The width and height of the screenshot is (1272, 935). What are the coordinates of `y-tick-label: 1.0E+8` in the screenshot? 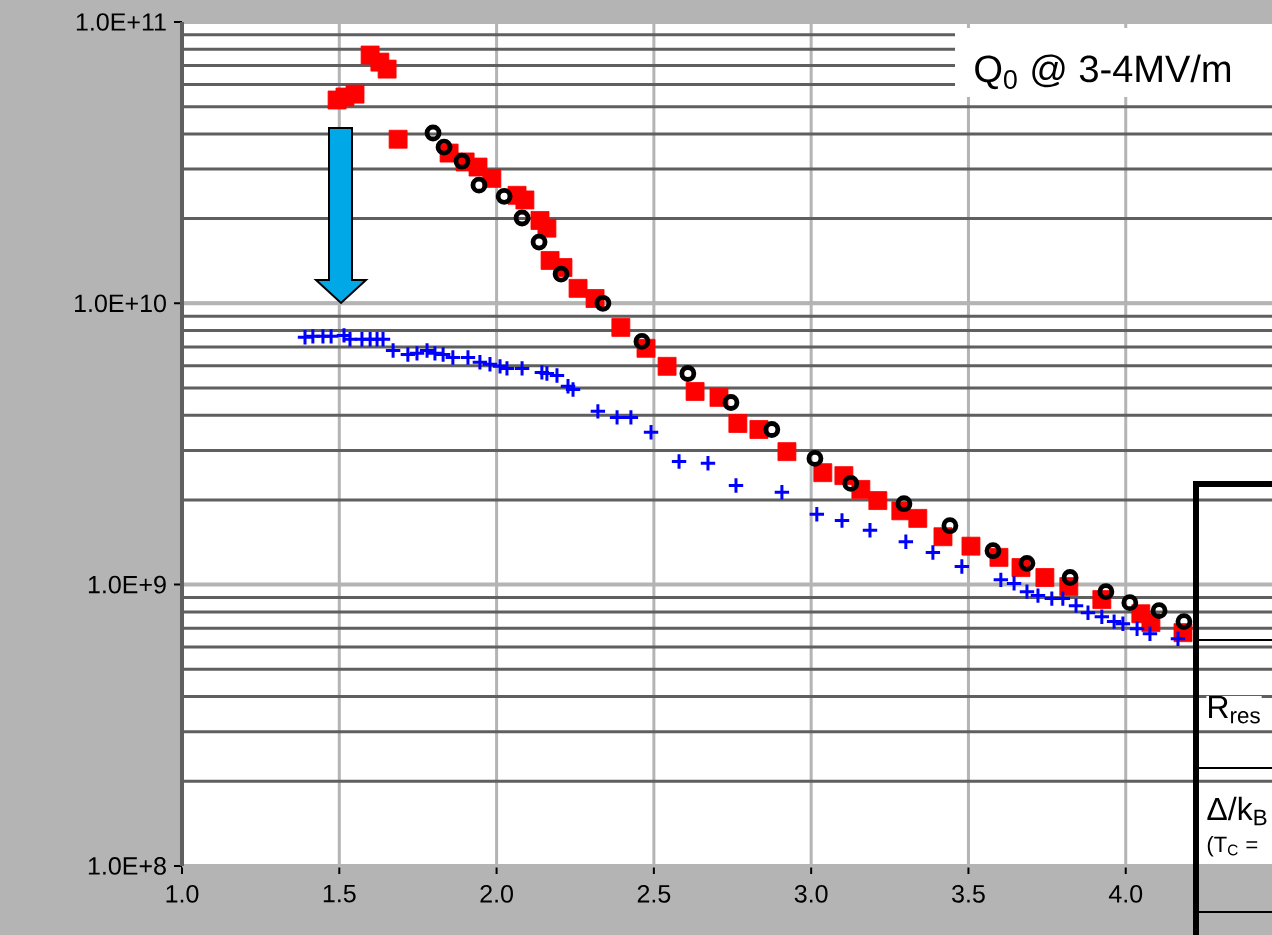 It's located at (127, 866).